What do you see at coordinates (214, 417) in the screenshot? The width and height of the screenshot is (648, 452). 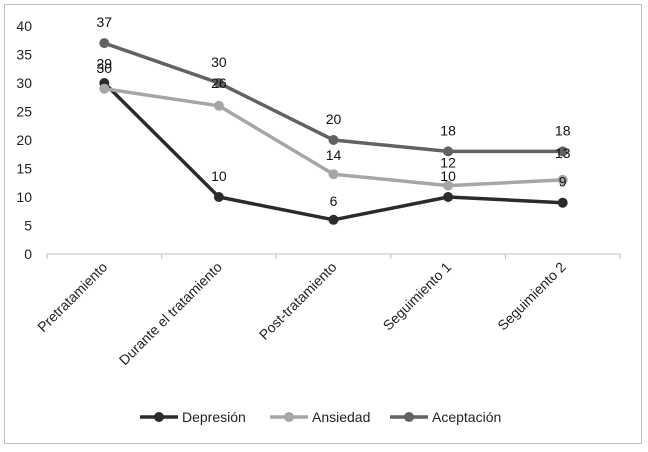 I see `legend-label: Depresión` at bounding box center [214, 417].